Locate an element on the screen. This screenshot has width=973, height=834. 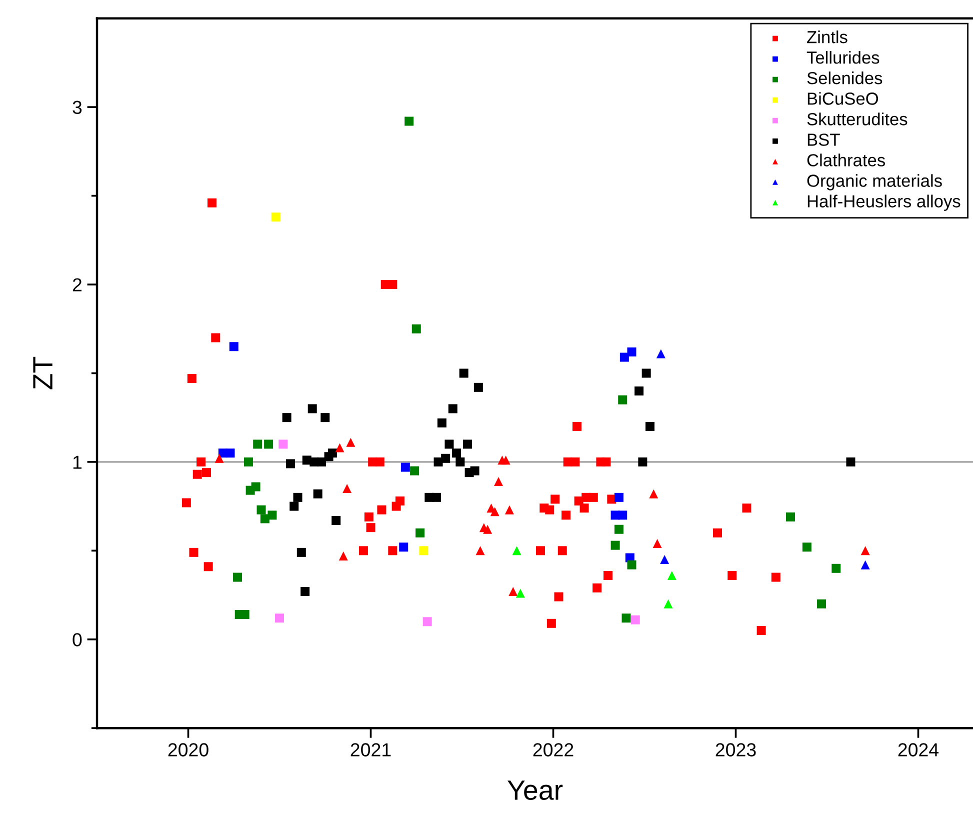
x-tick-label: 2023 is located at coordinates (736, 749).